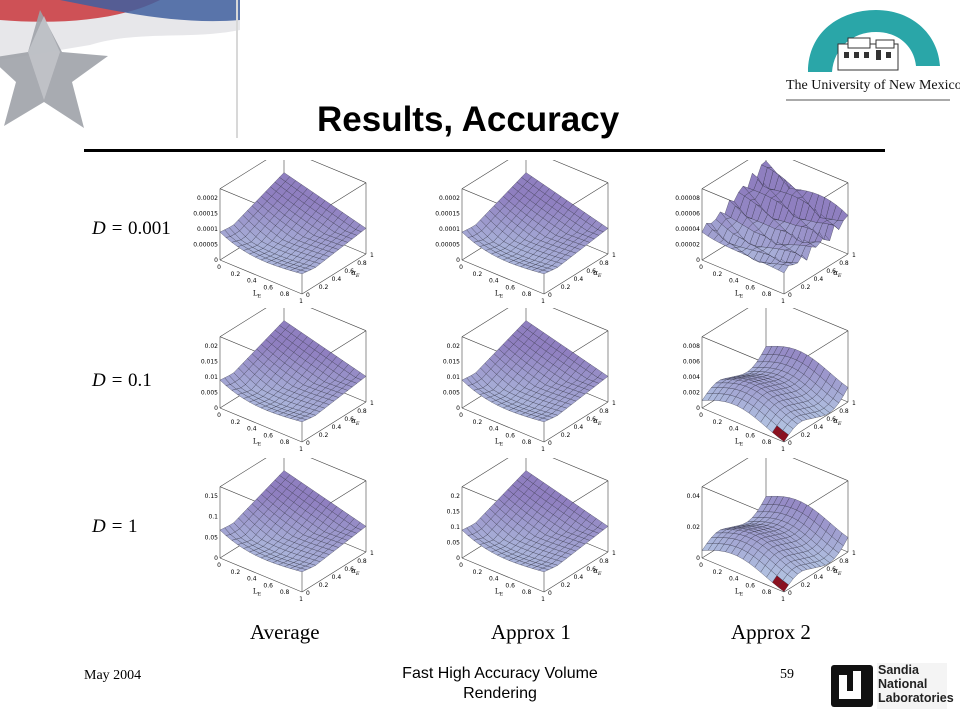  What do you see at coordinates (212, 537) in the screenshot?
I see `z-tick-label: 0.05` at bounding box center [212, 537].